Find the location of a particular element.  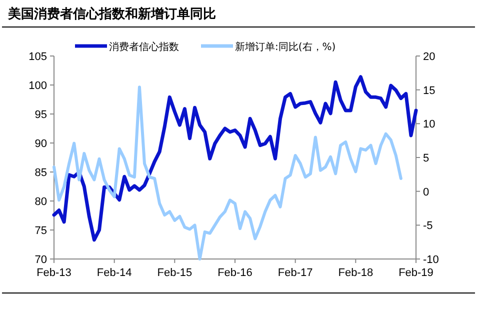

y2-tick-label: 15 is located at coordinates (429, 90).